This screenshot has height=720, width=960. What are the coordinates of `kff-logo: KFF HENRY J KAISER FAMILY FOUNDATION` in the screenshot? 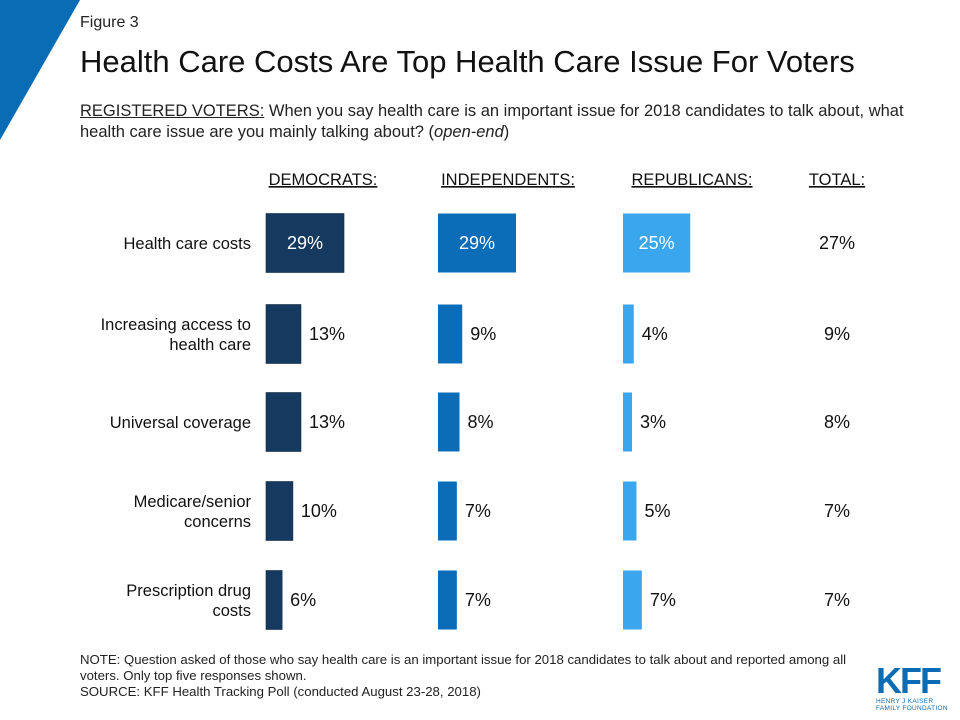 It's located at (912, 686).